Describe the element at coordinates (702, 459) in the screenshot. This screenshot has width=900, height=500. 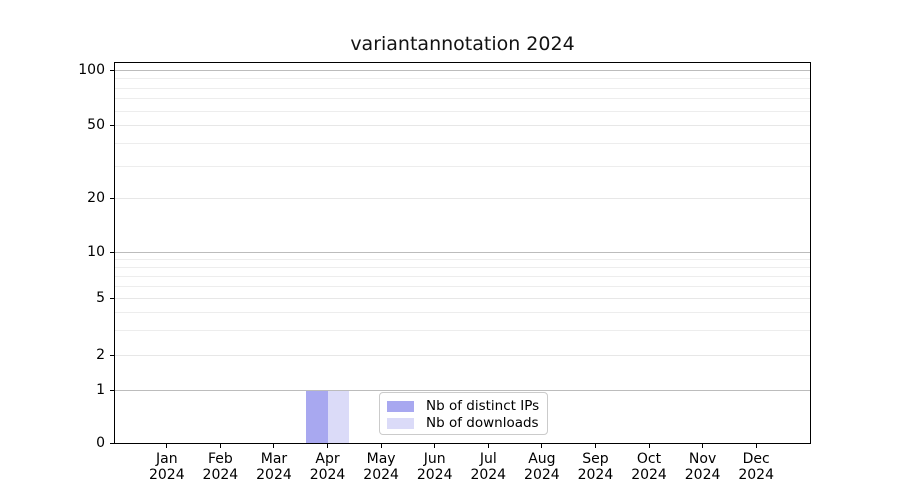
I see `x-tick-month: Nov` at that location.